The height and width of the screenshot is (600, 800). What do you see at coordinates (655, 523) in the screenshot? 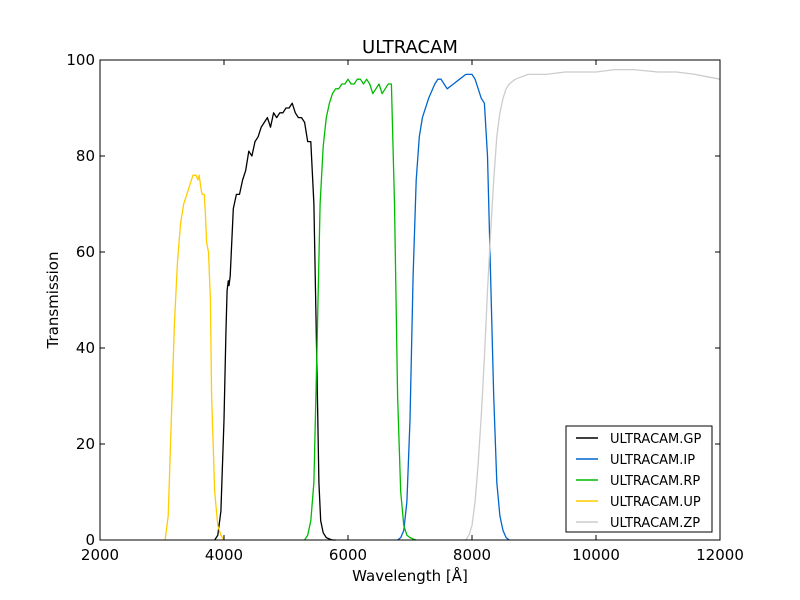
I see `legend-label: ULTRACAM.ZP` at bounding box center [655, 523].